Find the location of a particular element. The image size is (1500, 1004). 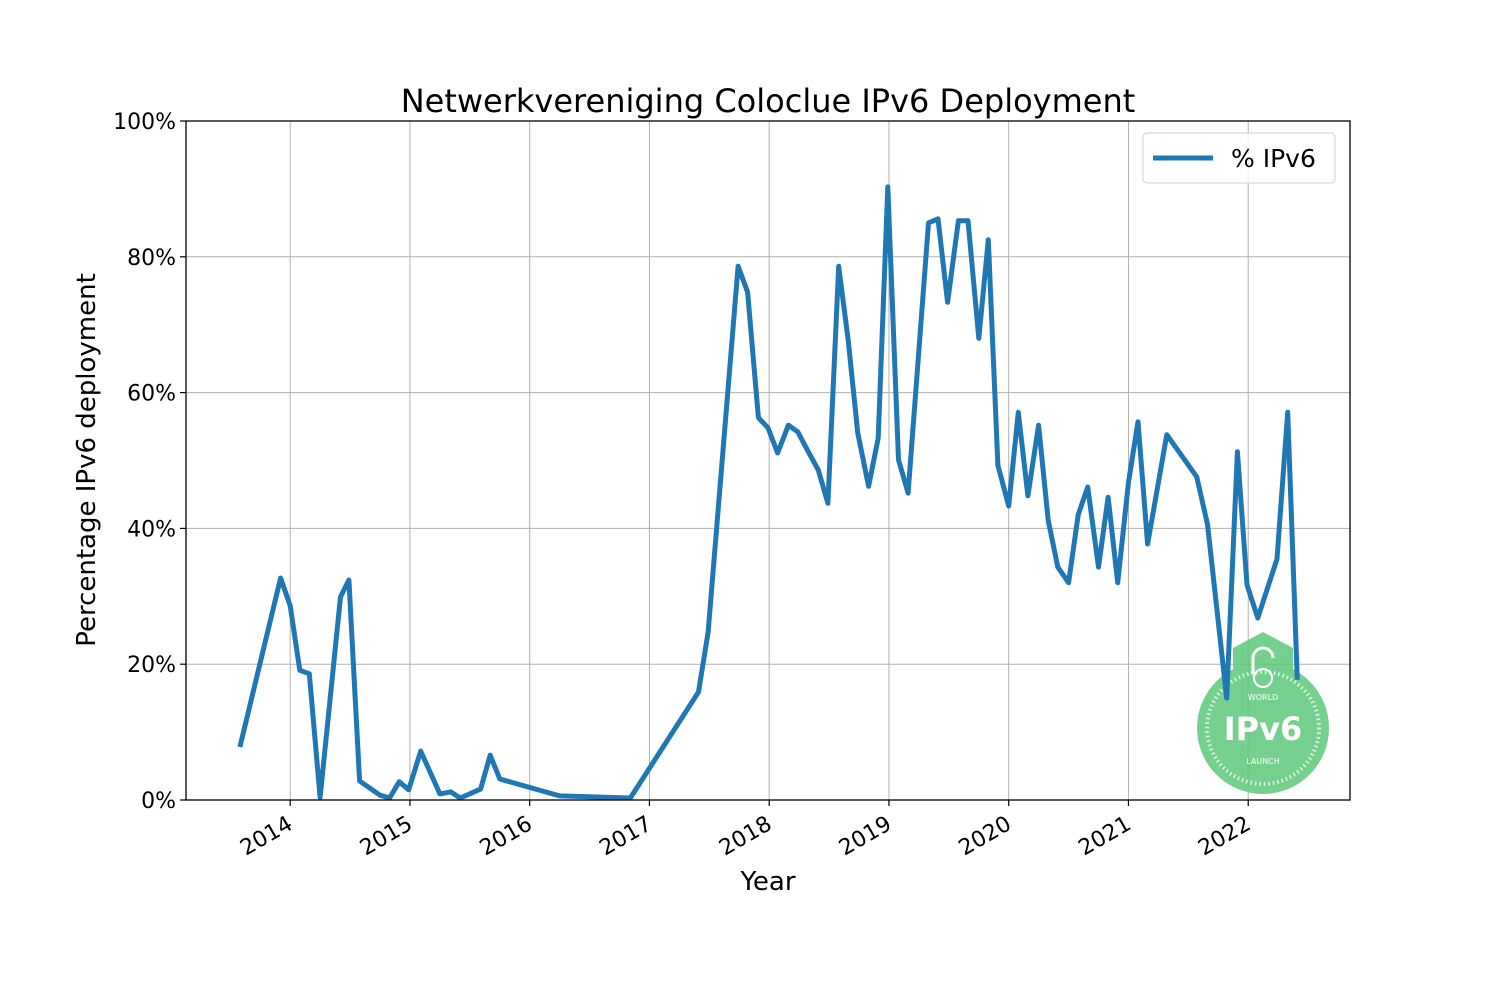

y-axis-label: Percentage IPv6 deployment is located at coordinates (87, 460).